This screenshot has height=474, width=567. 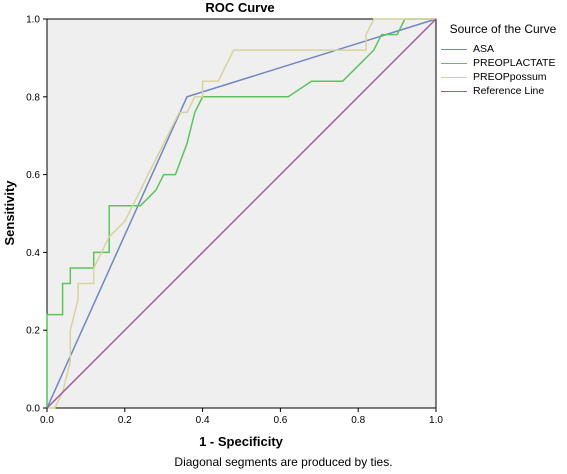 I want to click on x-tick-label: 0.0, so click(x=47, y=420).